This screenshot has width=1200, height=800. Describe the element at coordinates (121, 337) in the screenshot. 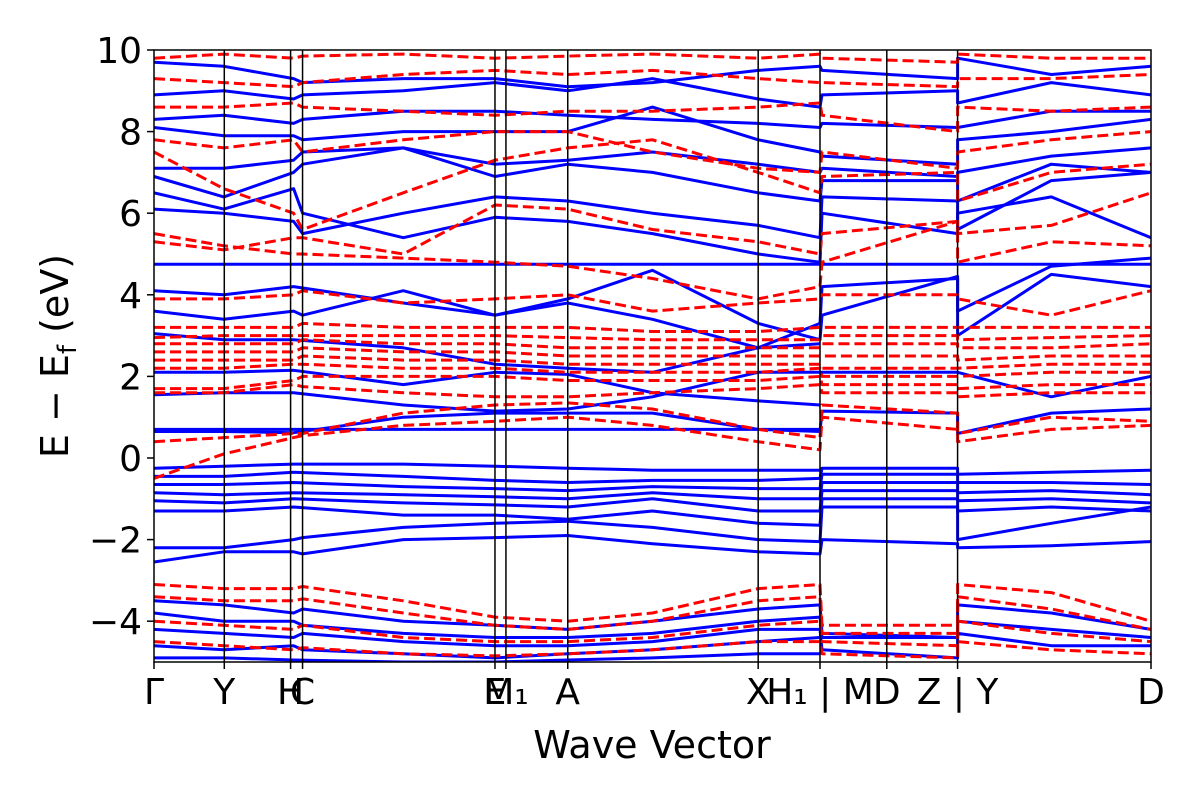

I see `y-axis-ticks: −4 −2 0 2 4 6 8 10` at that location.